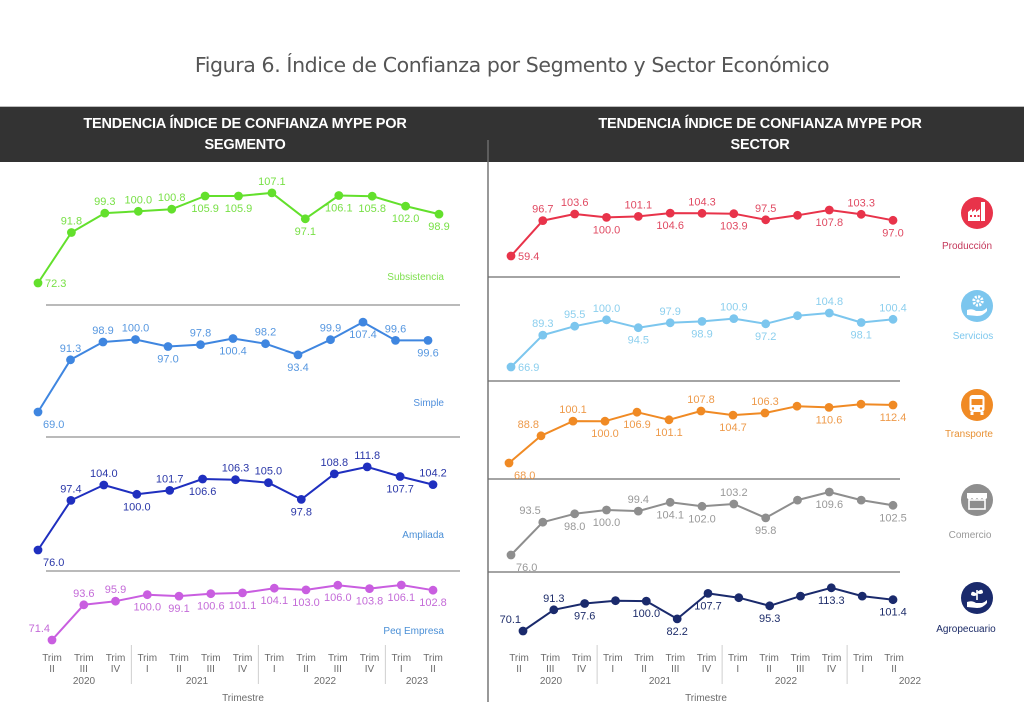 Image resolution: width=1024 pixels, height=721 pixels. I want to click on data-label: 97.0, so click(892, 233).